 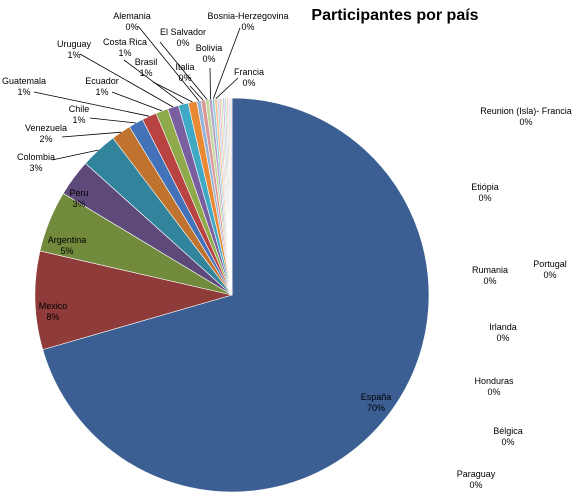 I want to click on leader-el-salvador, so click(x=183, y=70).